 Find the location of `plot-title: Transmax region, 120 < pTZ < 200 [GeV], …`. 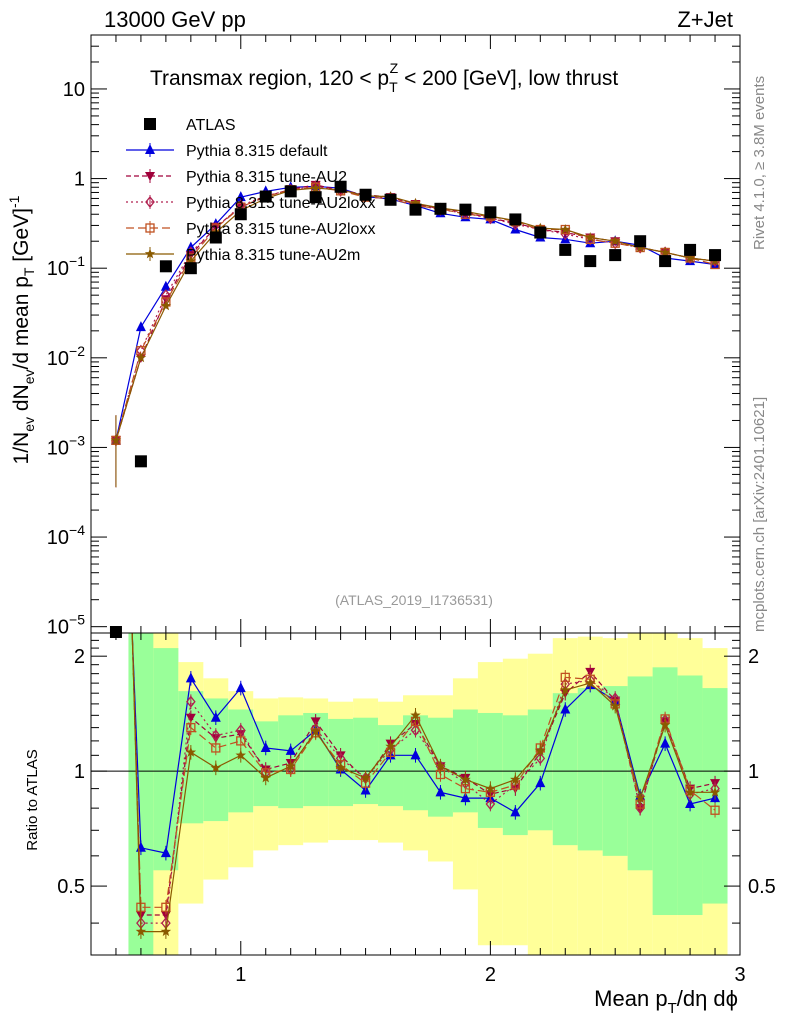

plot-title: Transmax region, 120 < pTZ < 200 [GeV], … is located at coordinates (384, 77).